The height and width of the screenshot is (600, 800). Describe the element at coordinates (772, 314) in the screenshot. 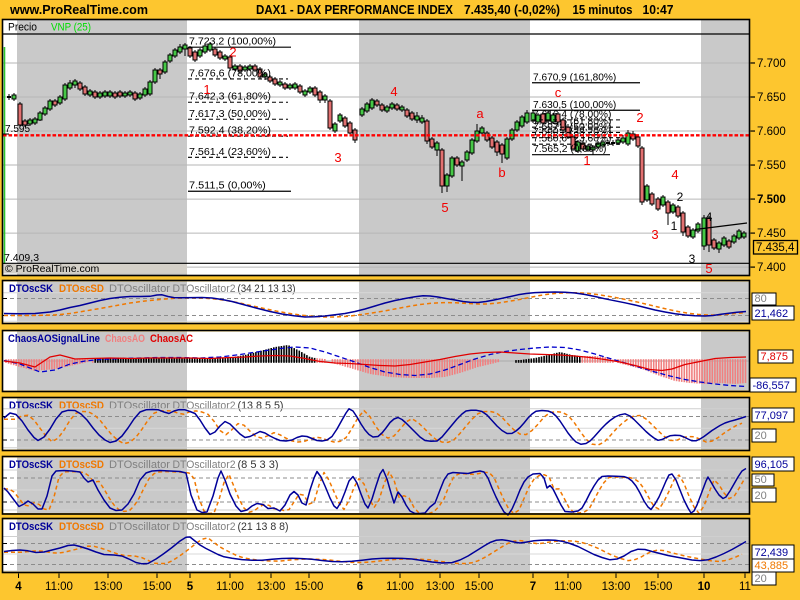

I see `svg-text: 21,462` at that location.